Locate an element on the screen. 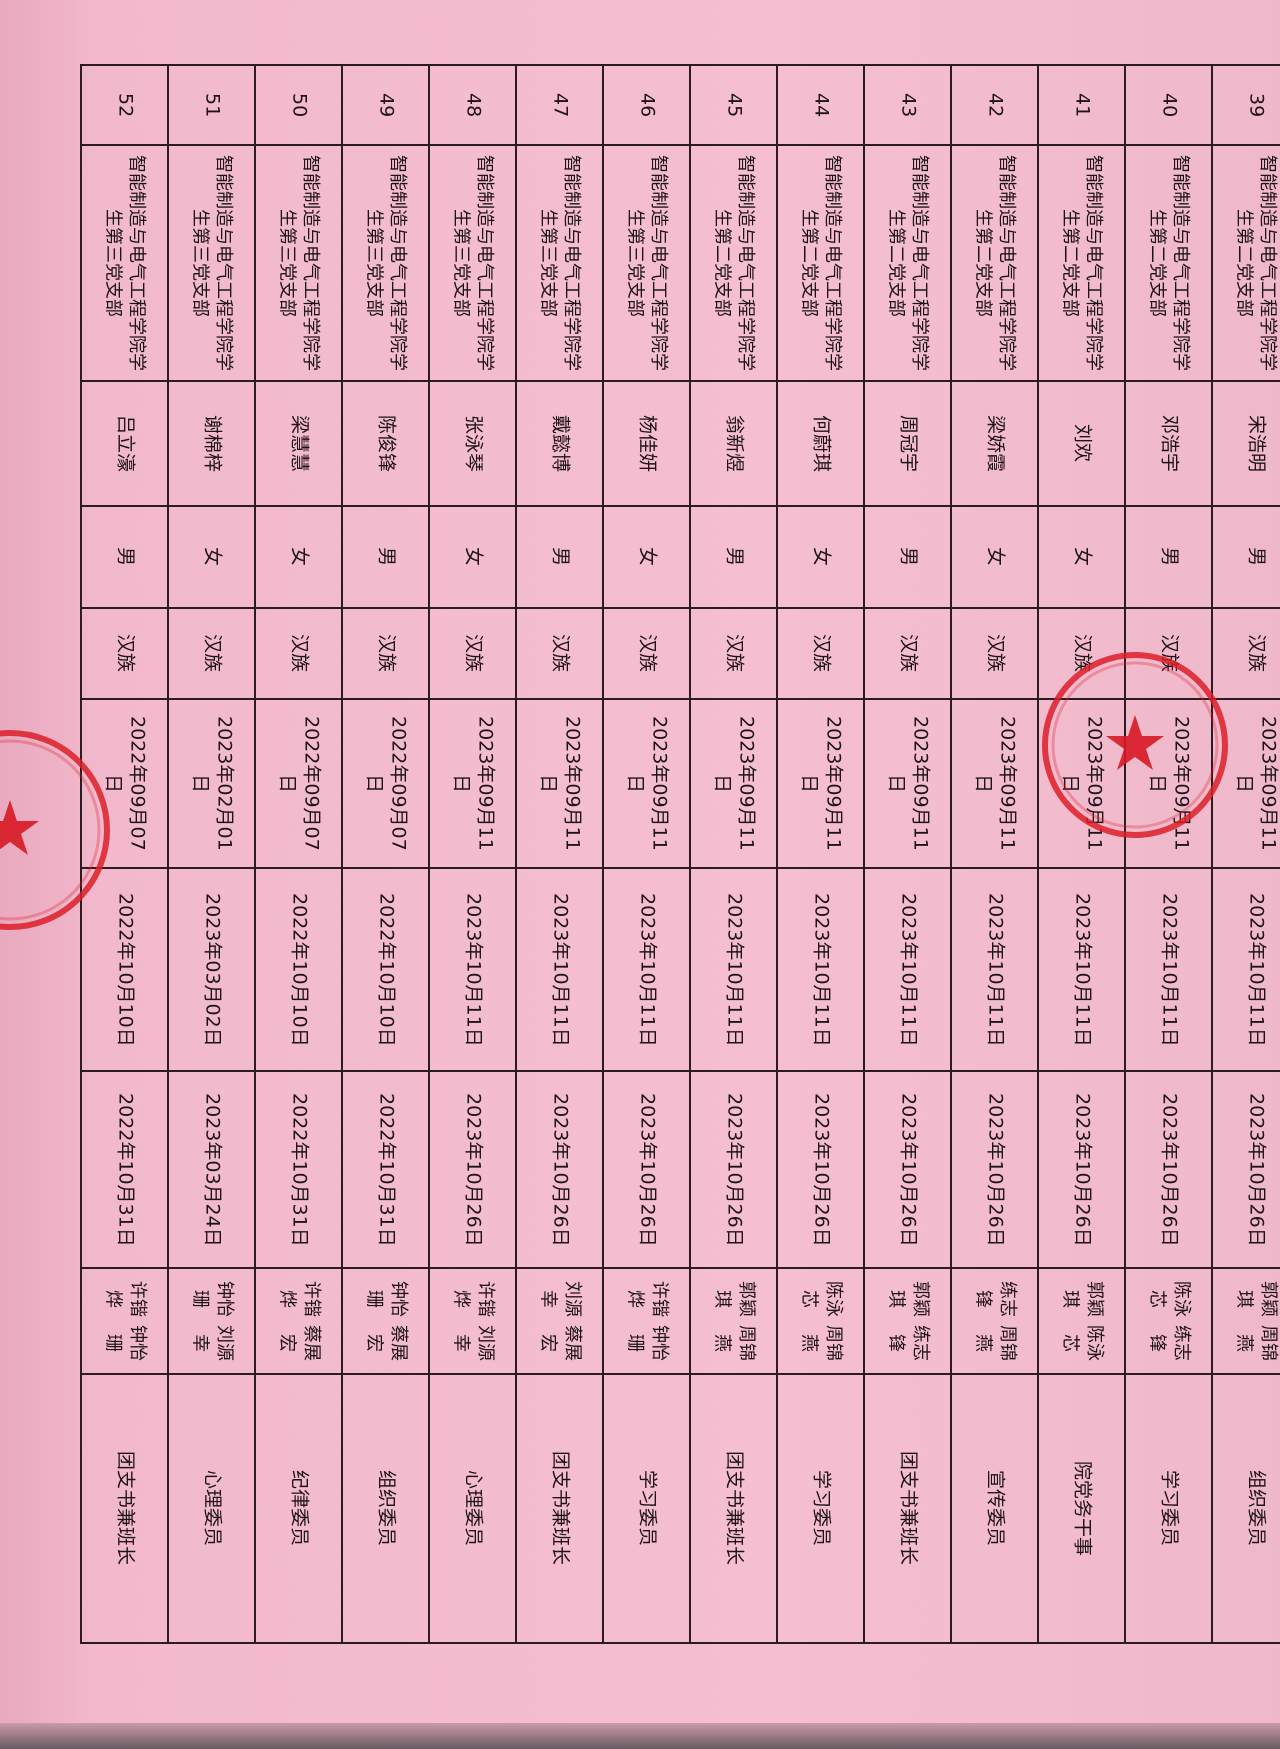 The height and width of the screenshot is (1749, 1280). member-name-text: 邓浩宇 is located at coordinates (1169, 443).